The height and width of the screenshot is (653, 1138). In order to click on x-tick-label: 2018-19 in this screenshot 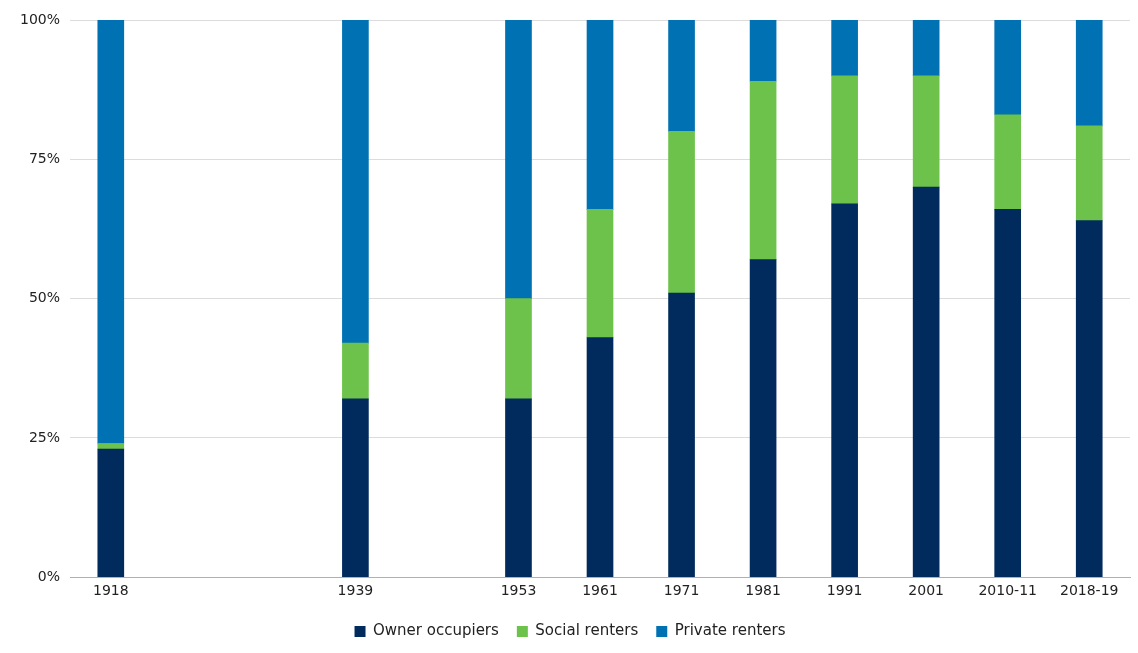, I will do `click(1089, 590)`.